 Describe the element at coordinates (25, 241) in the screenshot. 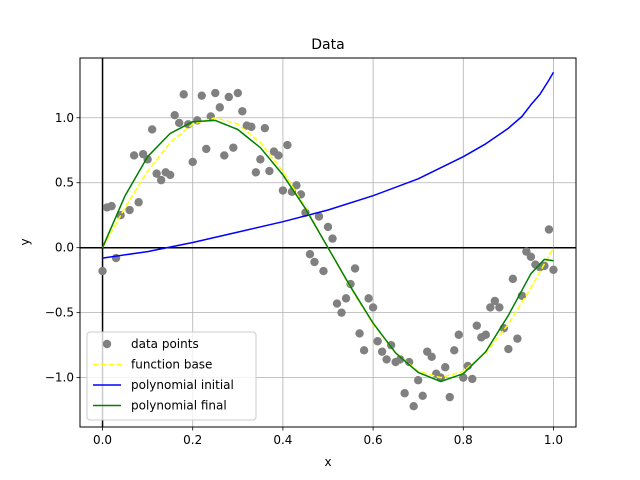

I see `y-axis-label: y` at that location.